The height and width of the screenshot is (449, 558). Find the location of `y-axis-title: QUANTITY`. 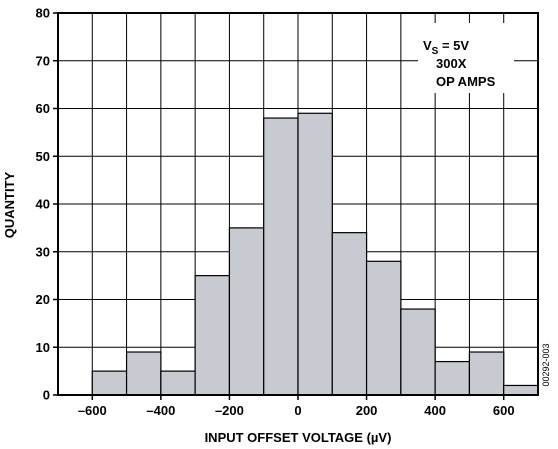

y-axis-title: QUANTITY is located at coordinates (9, 204).